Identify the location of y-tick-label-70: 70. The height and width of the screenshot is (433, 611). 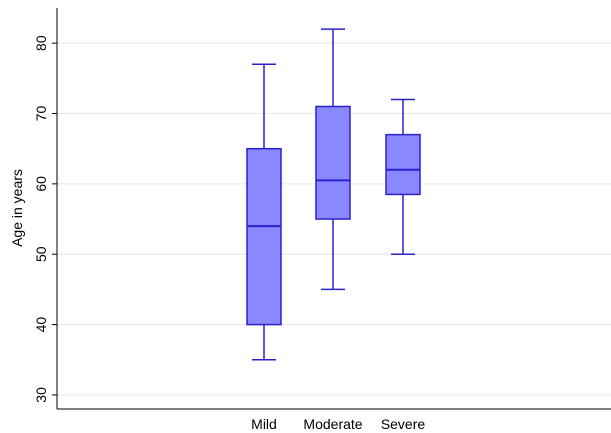
(41, 114).